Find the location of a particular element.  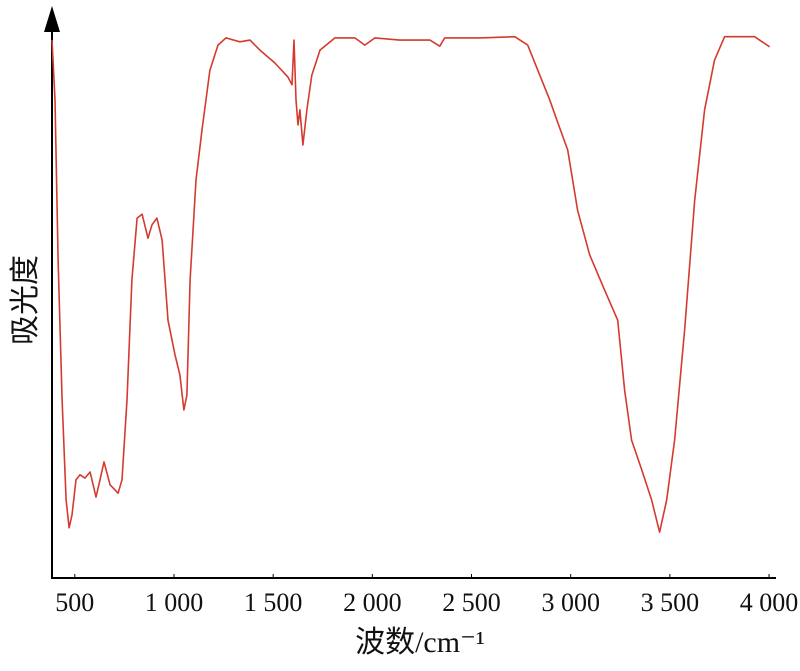

x-tick-label: 4 000 is located at coordinates (769, 602).